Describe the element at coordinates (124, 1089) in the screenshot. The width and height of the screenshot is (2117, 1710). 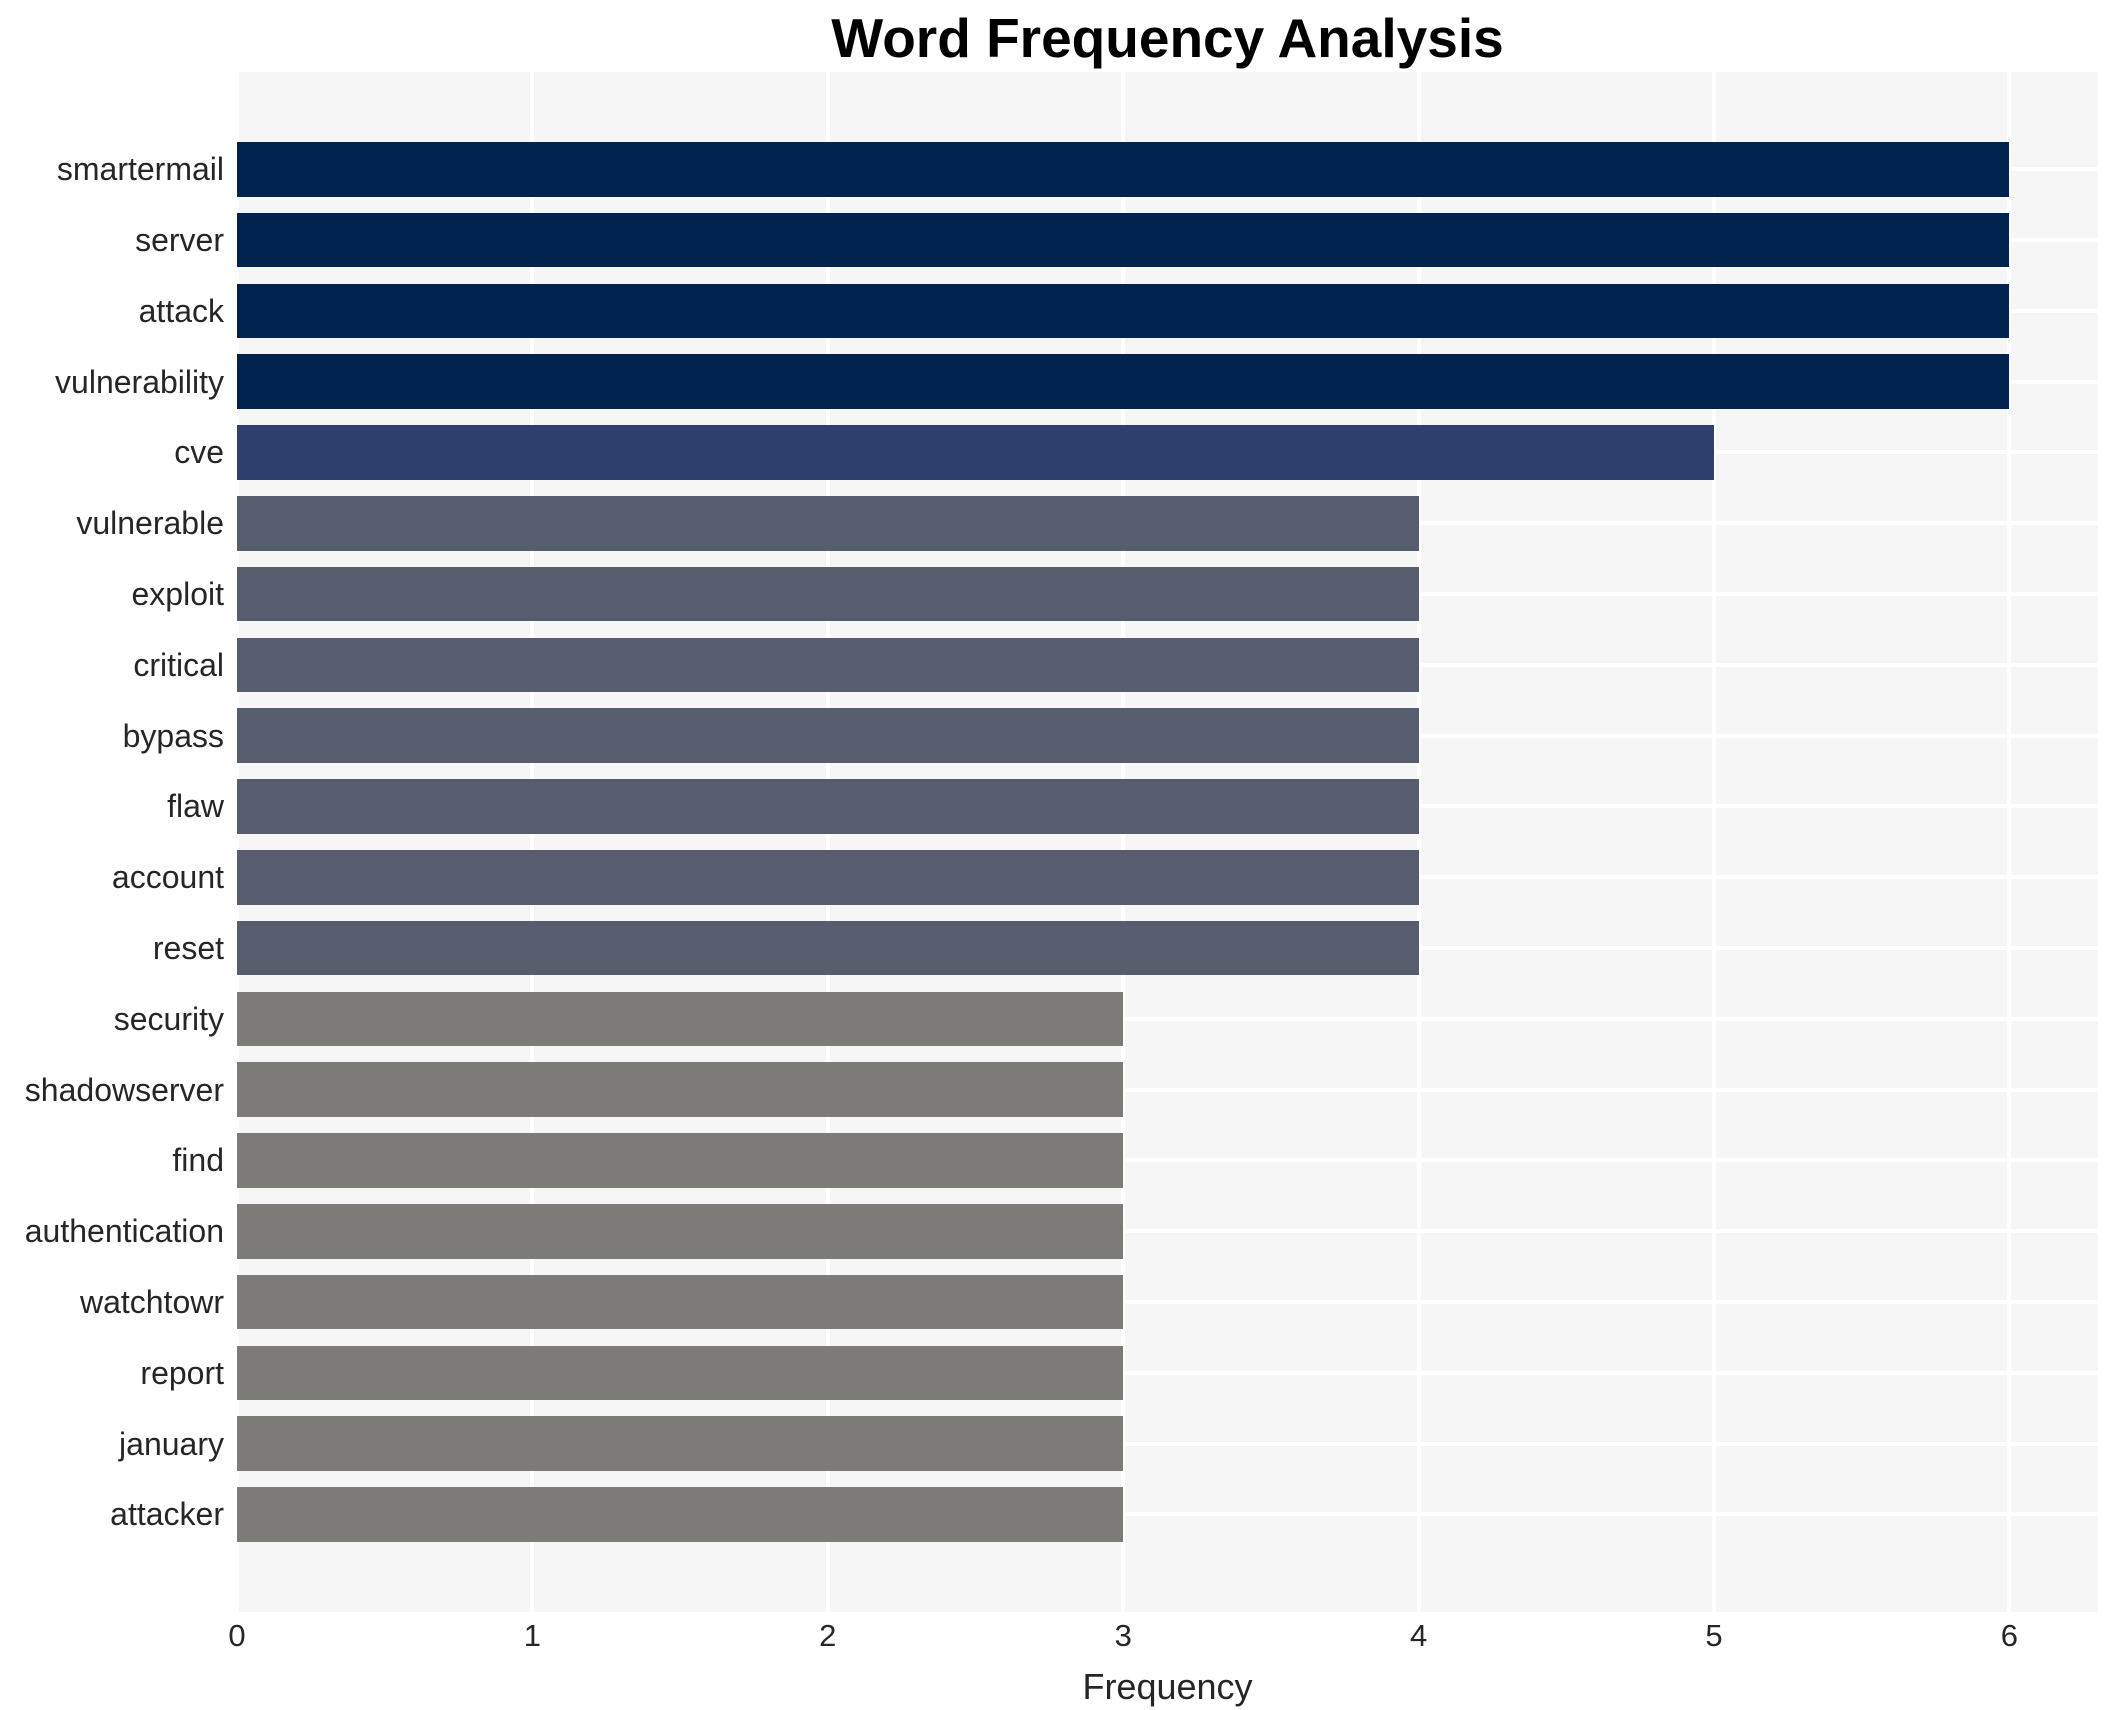
I see `y-label-shadowserver: shadowserver` at that location.